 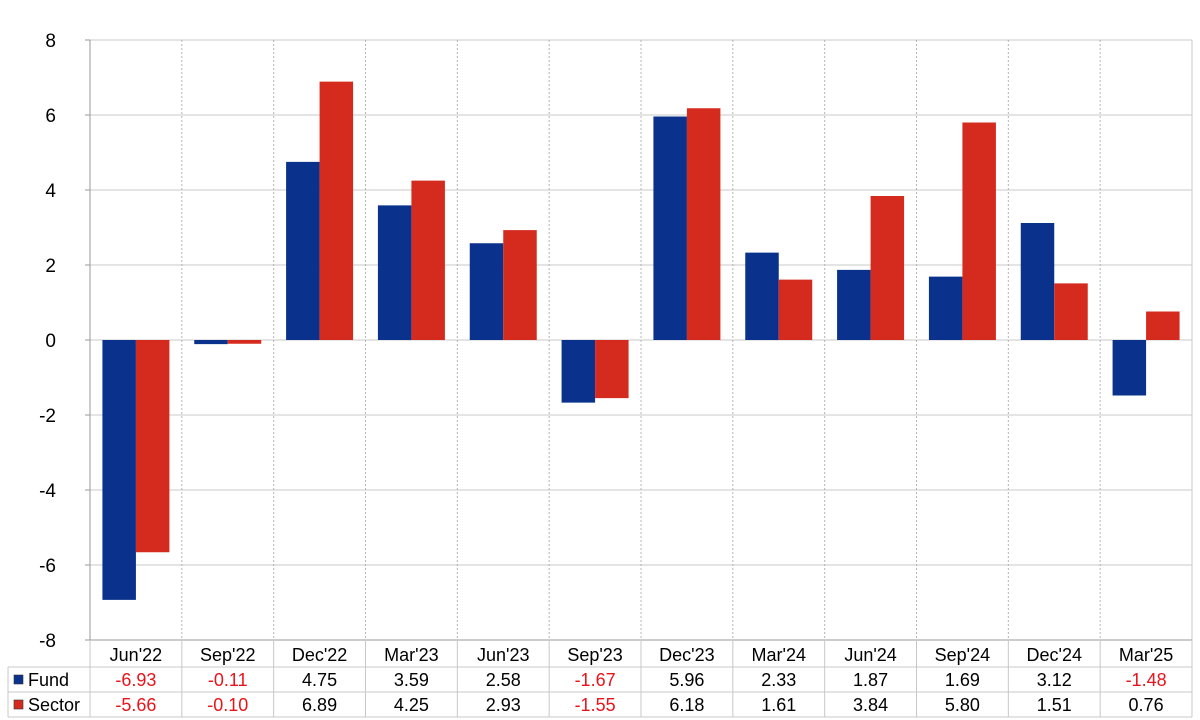 What do you see at coordinates (1146, 680) in the screenshot?
I see `table-cell-value: -1.48` at bounding box center [1146, 680].